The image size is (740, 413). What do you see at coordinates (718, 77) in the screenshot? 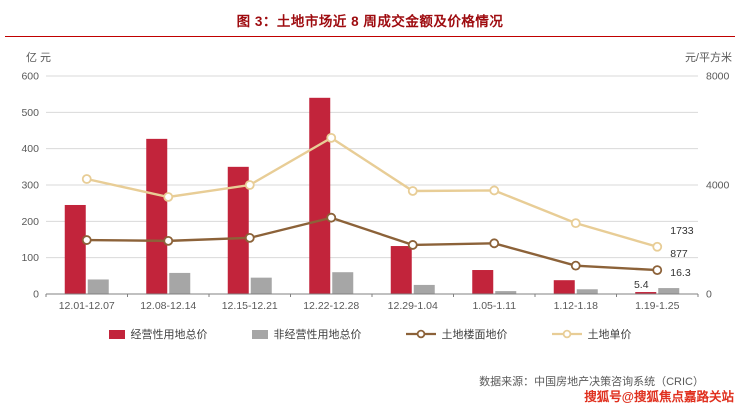
I see `right-axis-tick-label: 8000` at bounding box center [718, 77].